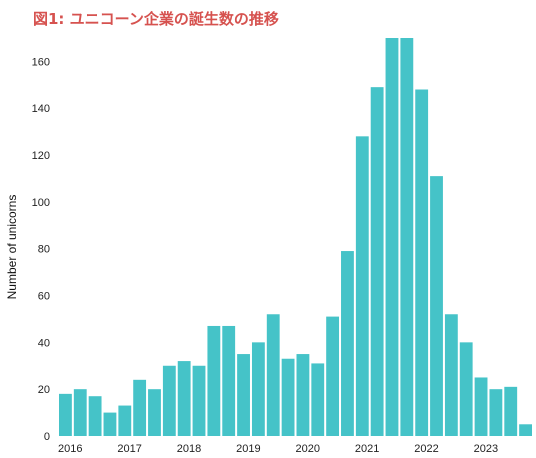 The image size is (536, 458). I want to click on y-tick-label: 160, so click(41, 62).